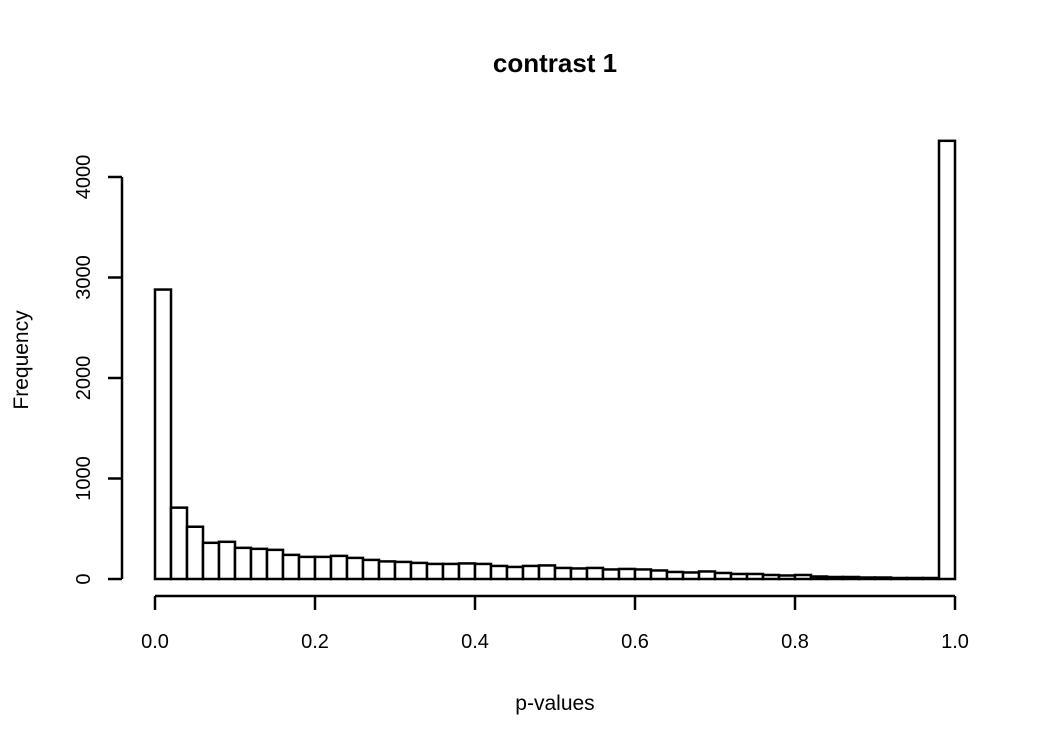  What do you see at coordinates (955, 642) in the screenshot?
I see `x-tick-label: 1.0` at bounding box center [955, 642].